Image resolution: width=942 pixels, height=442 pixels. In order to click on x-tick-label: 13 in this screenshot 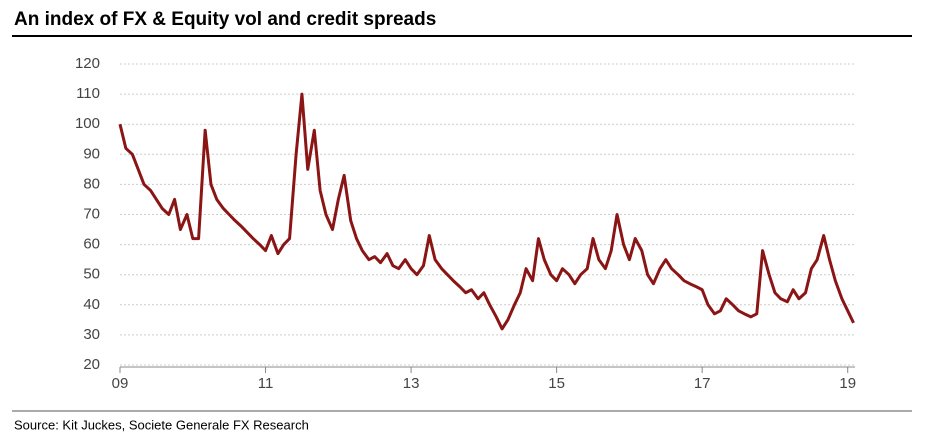, I will do `click(411, 383)`.